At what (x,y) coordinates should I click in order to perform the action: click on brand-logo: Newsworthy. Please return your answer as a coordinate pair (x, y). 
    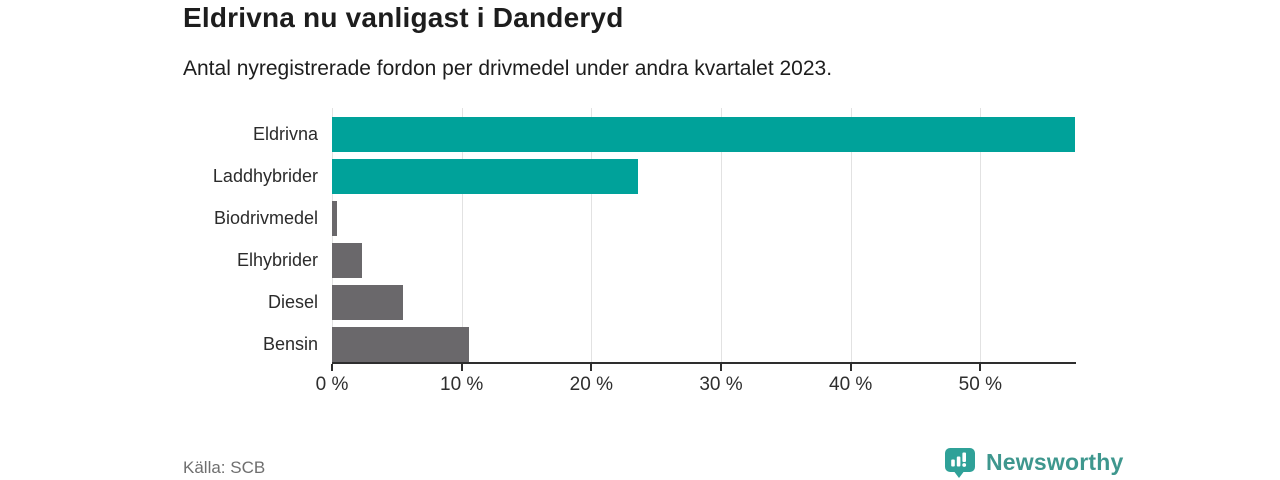
    Looking at the image, I should click on (1033, 462).